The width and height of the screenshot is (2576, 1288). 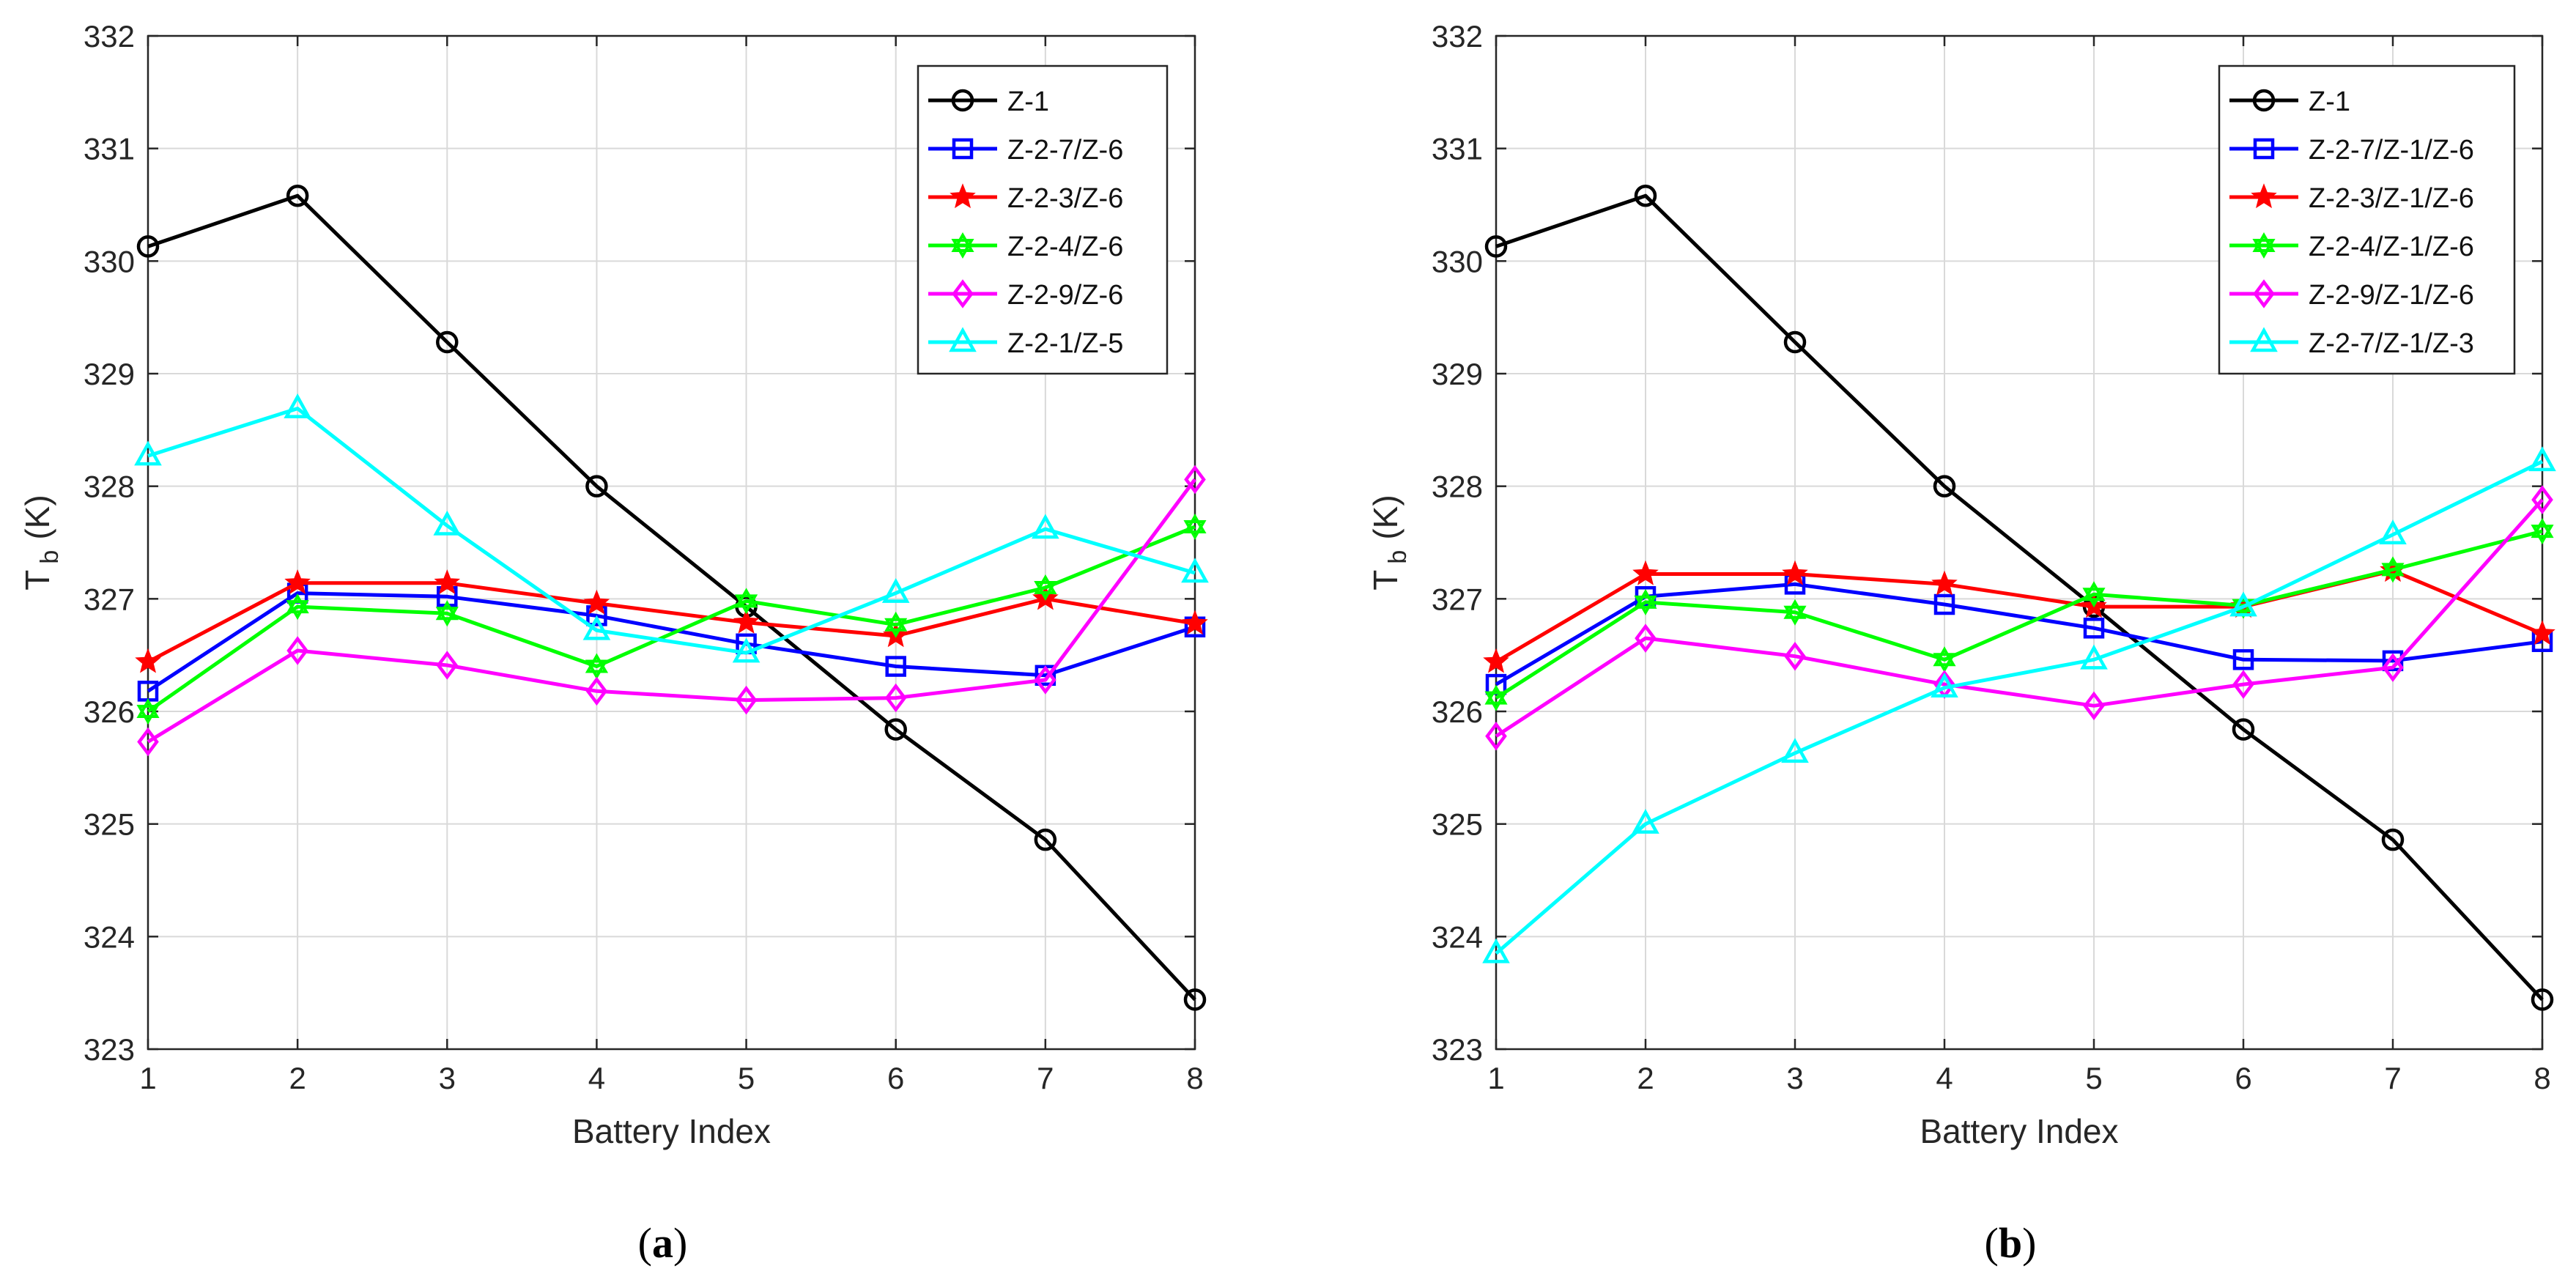 What do you see at coordinates (1028, 101) in the screenshot?
I see `legend-label: Z-1` at bounding box center [1028, 101].